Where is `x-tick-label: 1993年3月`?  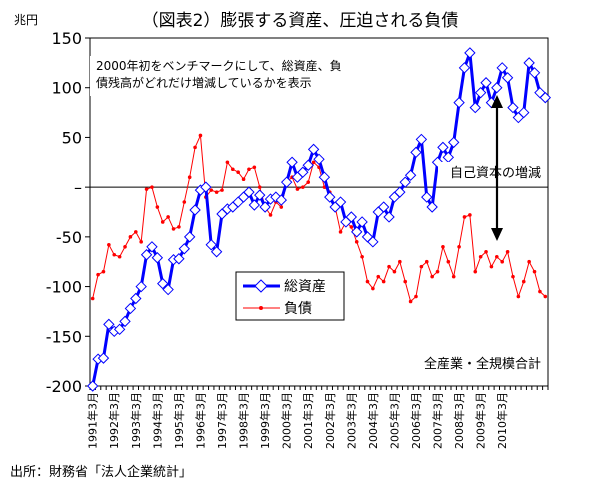 x-tick-label: 1993年3月 is located at coordinates (136, 420).